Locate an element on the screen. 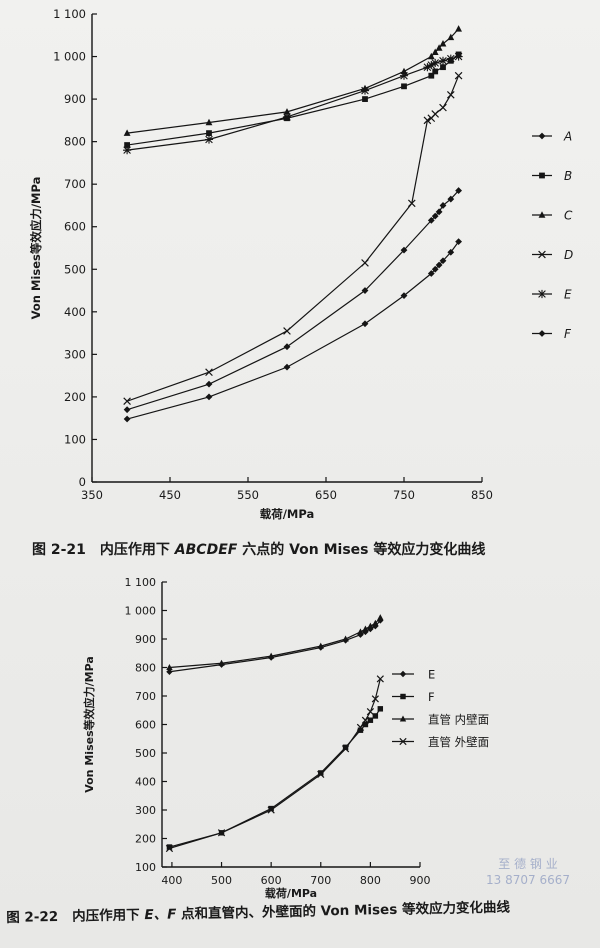 This screenshot has height=948, width=600. x-tick-label: 850 is located at coordinates (482, 495).